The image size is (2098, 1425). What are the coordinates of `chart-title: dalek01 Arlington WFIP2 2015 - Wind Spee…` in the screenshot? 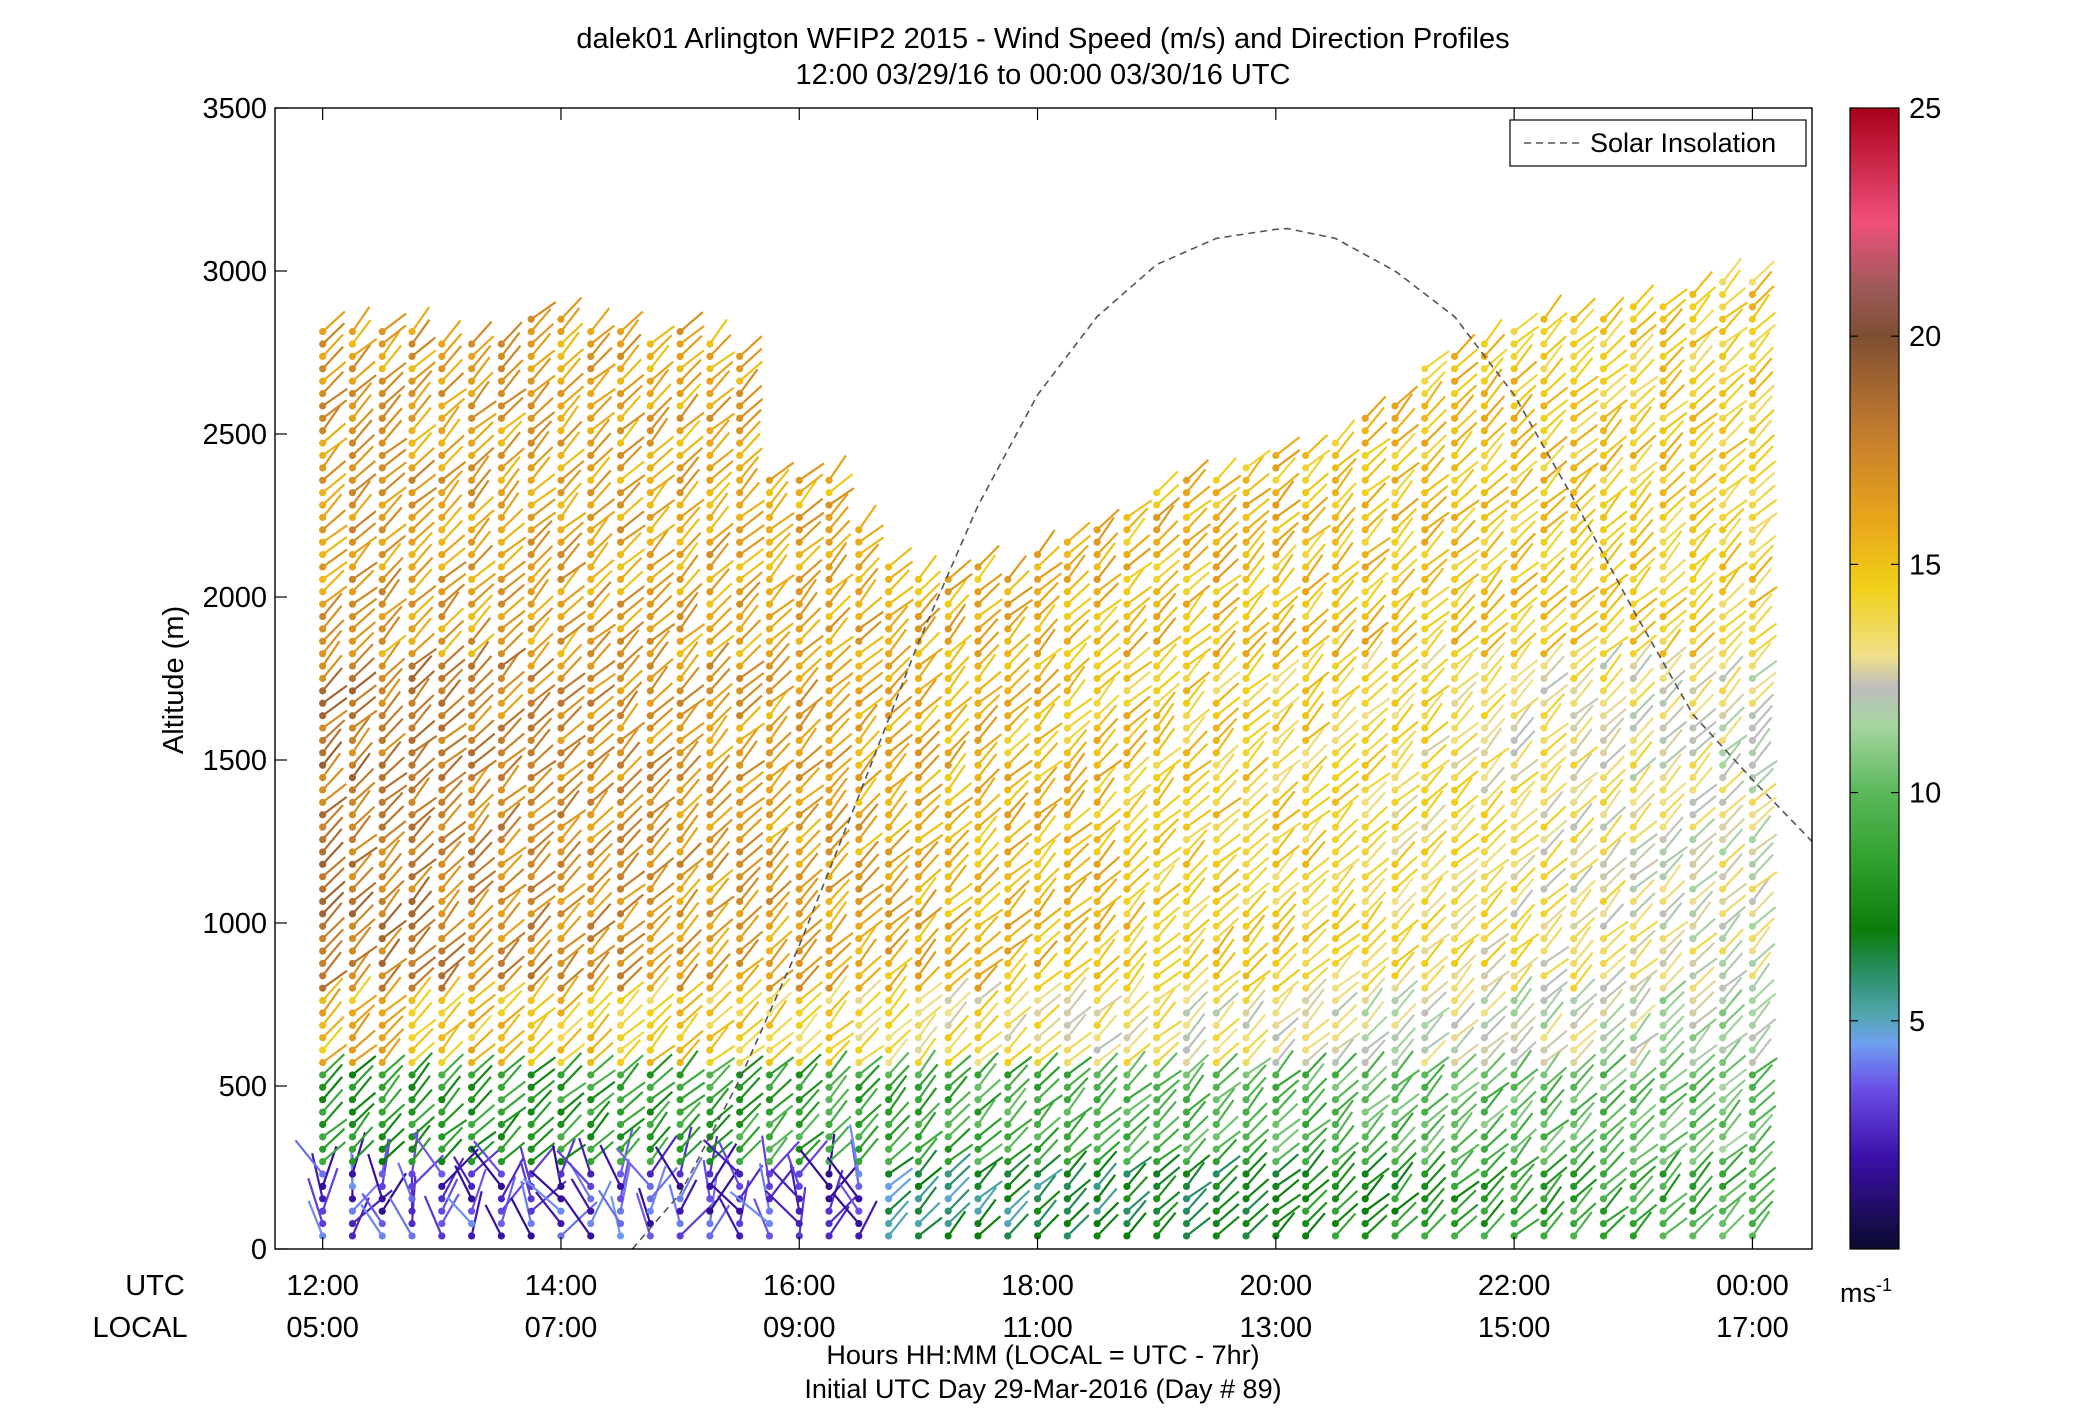 It's located at (1042, 39).